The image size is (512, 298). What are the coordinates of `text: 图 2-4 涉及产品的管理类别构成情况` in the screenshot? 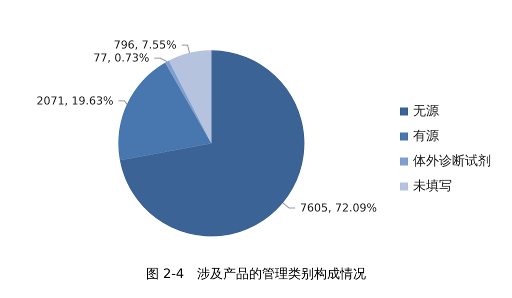 It's located at (256, 274).